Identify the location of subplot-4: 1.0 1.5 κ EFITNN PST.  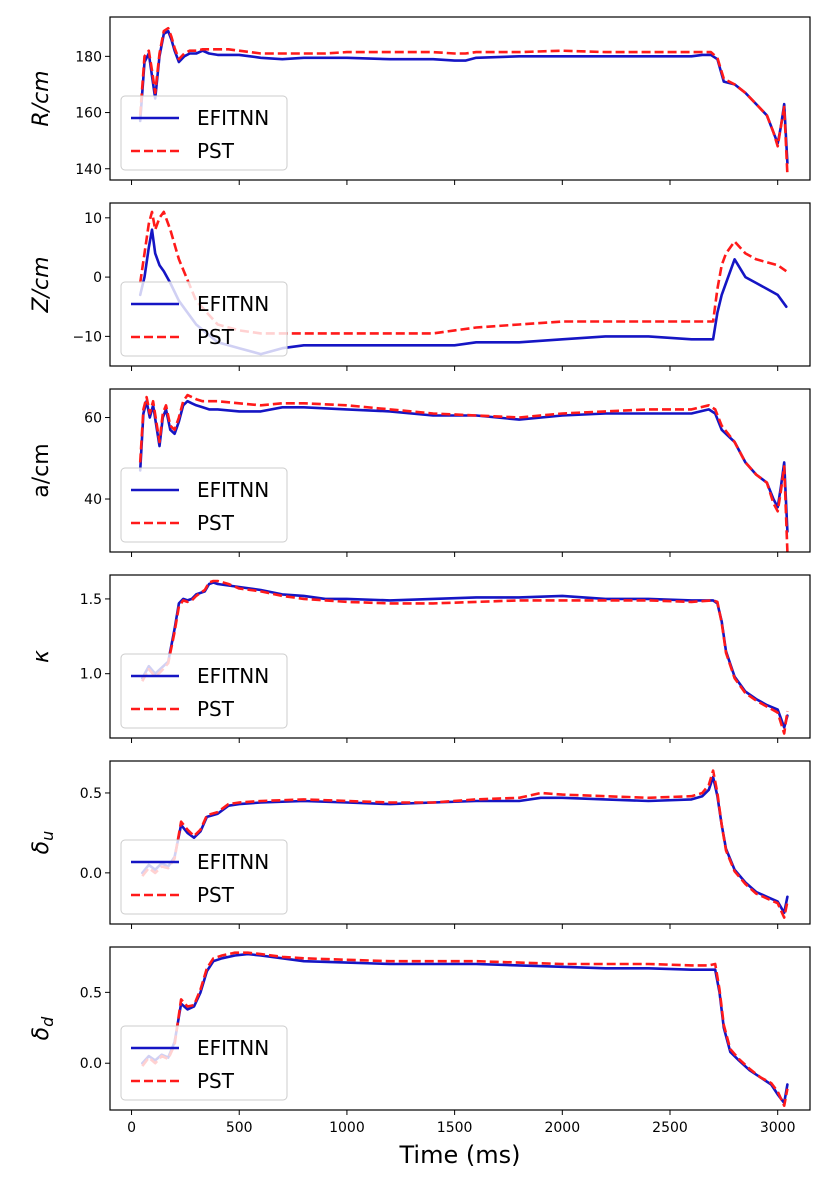
(420, 658).